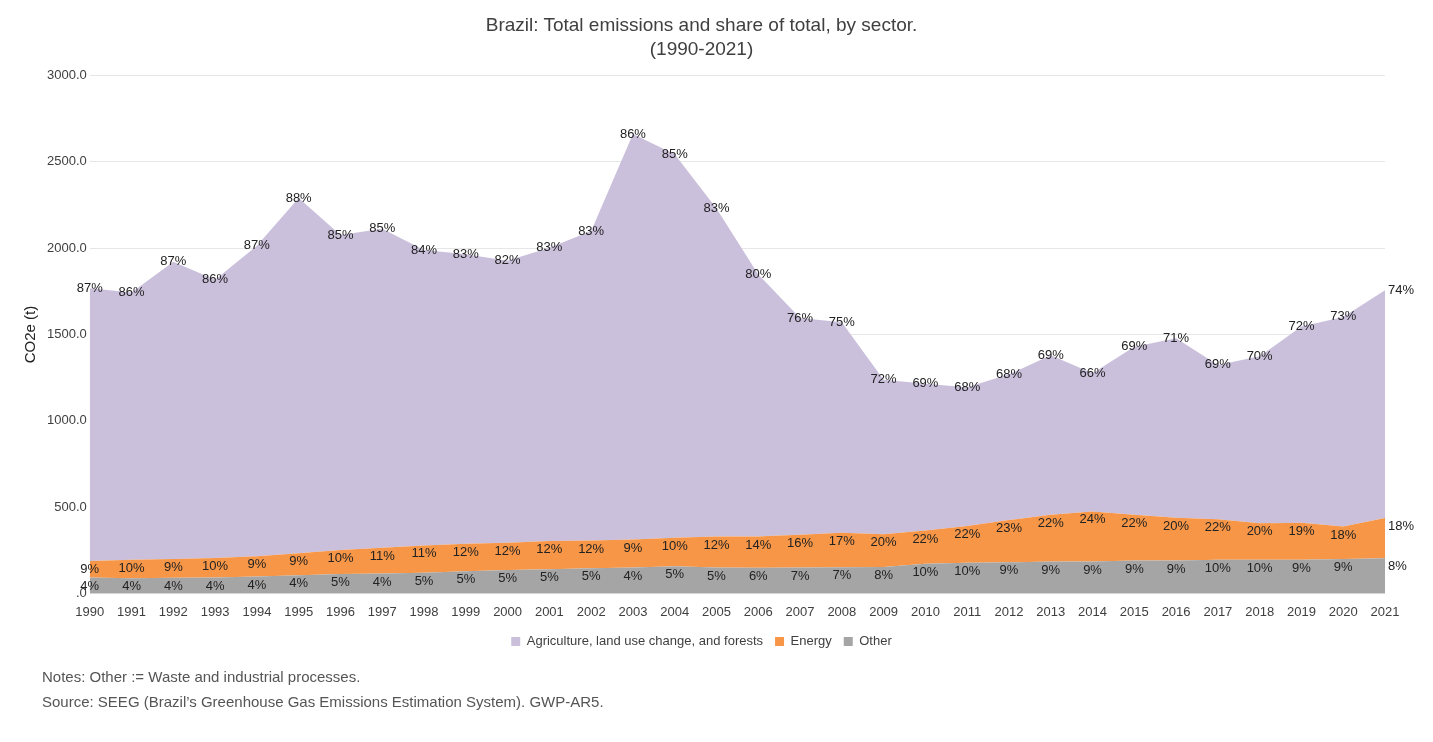  I want to click on y-tick-label: 1000.0, so click(67, 420).